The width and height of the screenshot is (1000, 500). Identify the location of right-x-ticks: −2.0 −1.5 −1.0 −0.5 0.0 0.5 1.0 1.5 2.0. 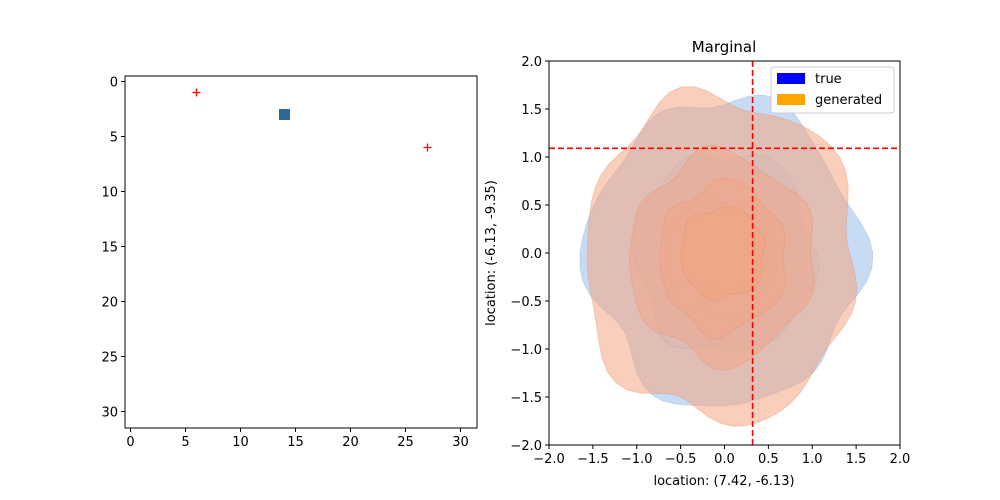
(721, 456).